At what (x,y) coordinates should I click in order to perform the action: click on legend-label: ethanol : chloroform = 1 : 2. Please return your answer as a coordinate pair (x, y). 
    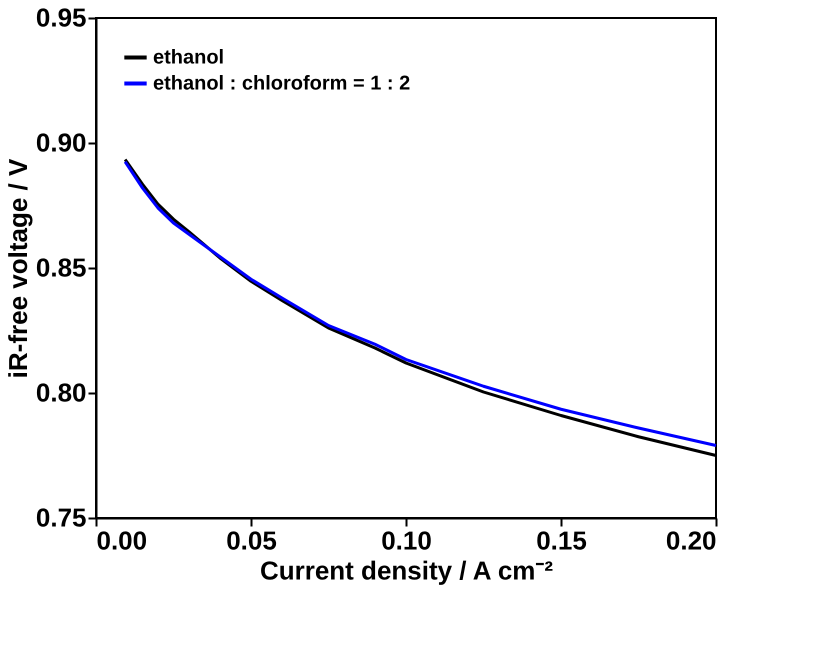
    Looking at the image, I should click on (281, 83).